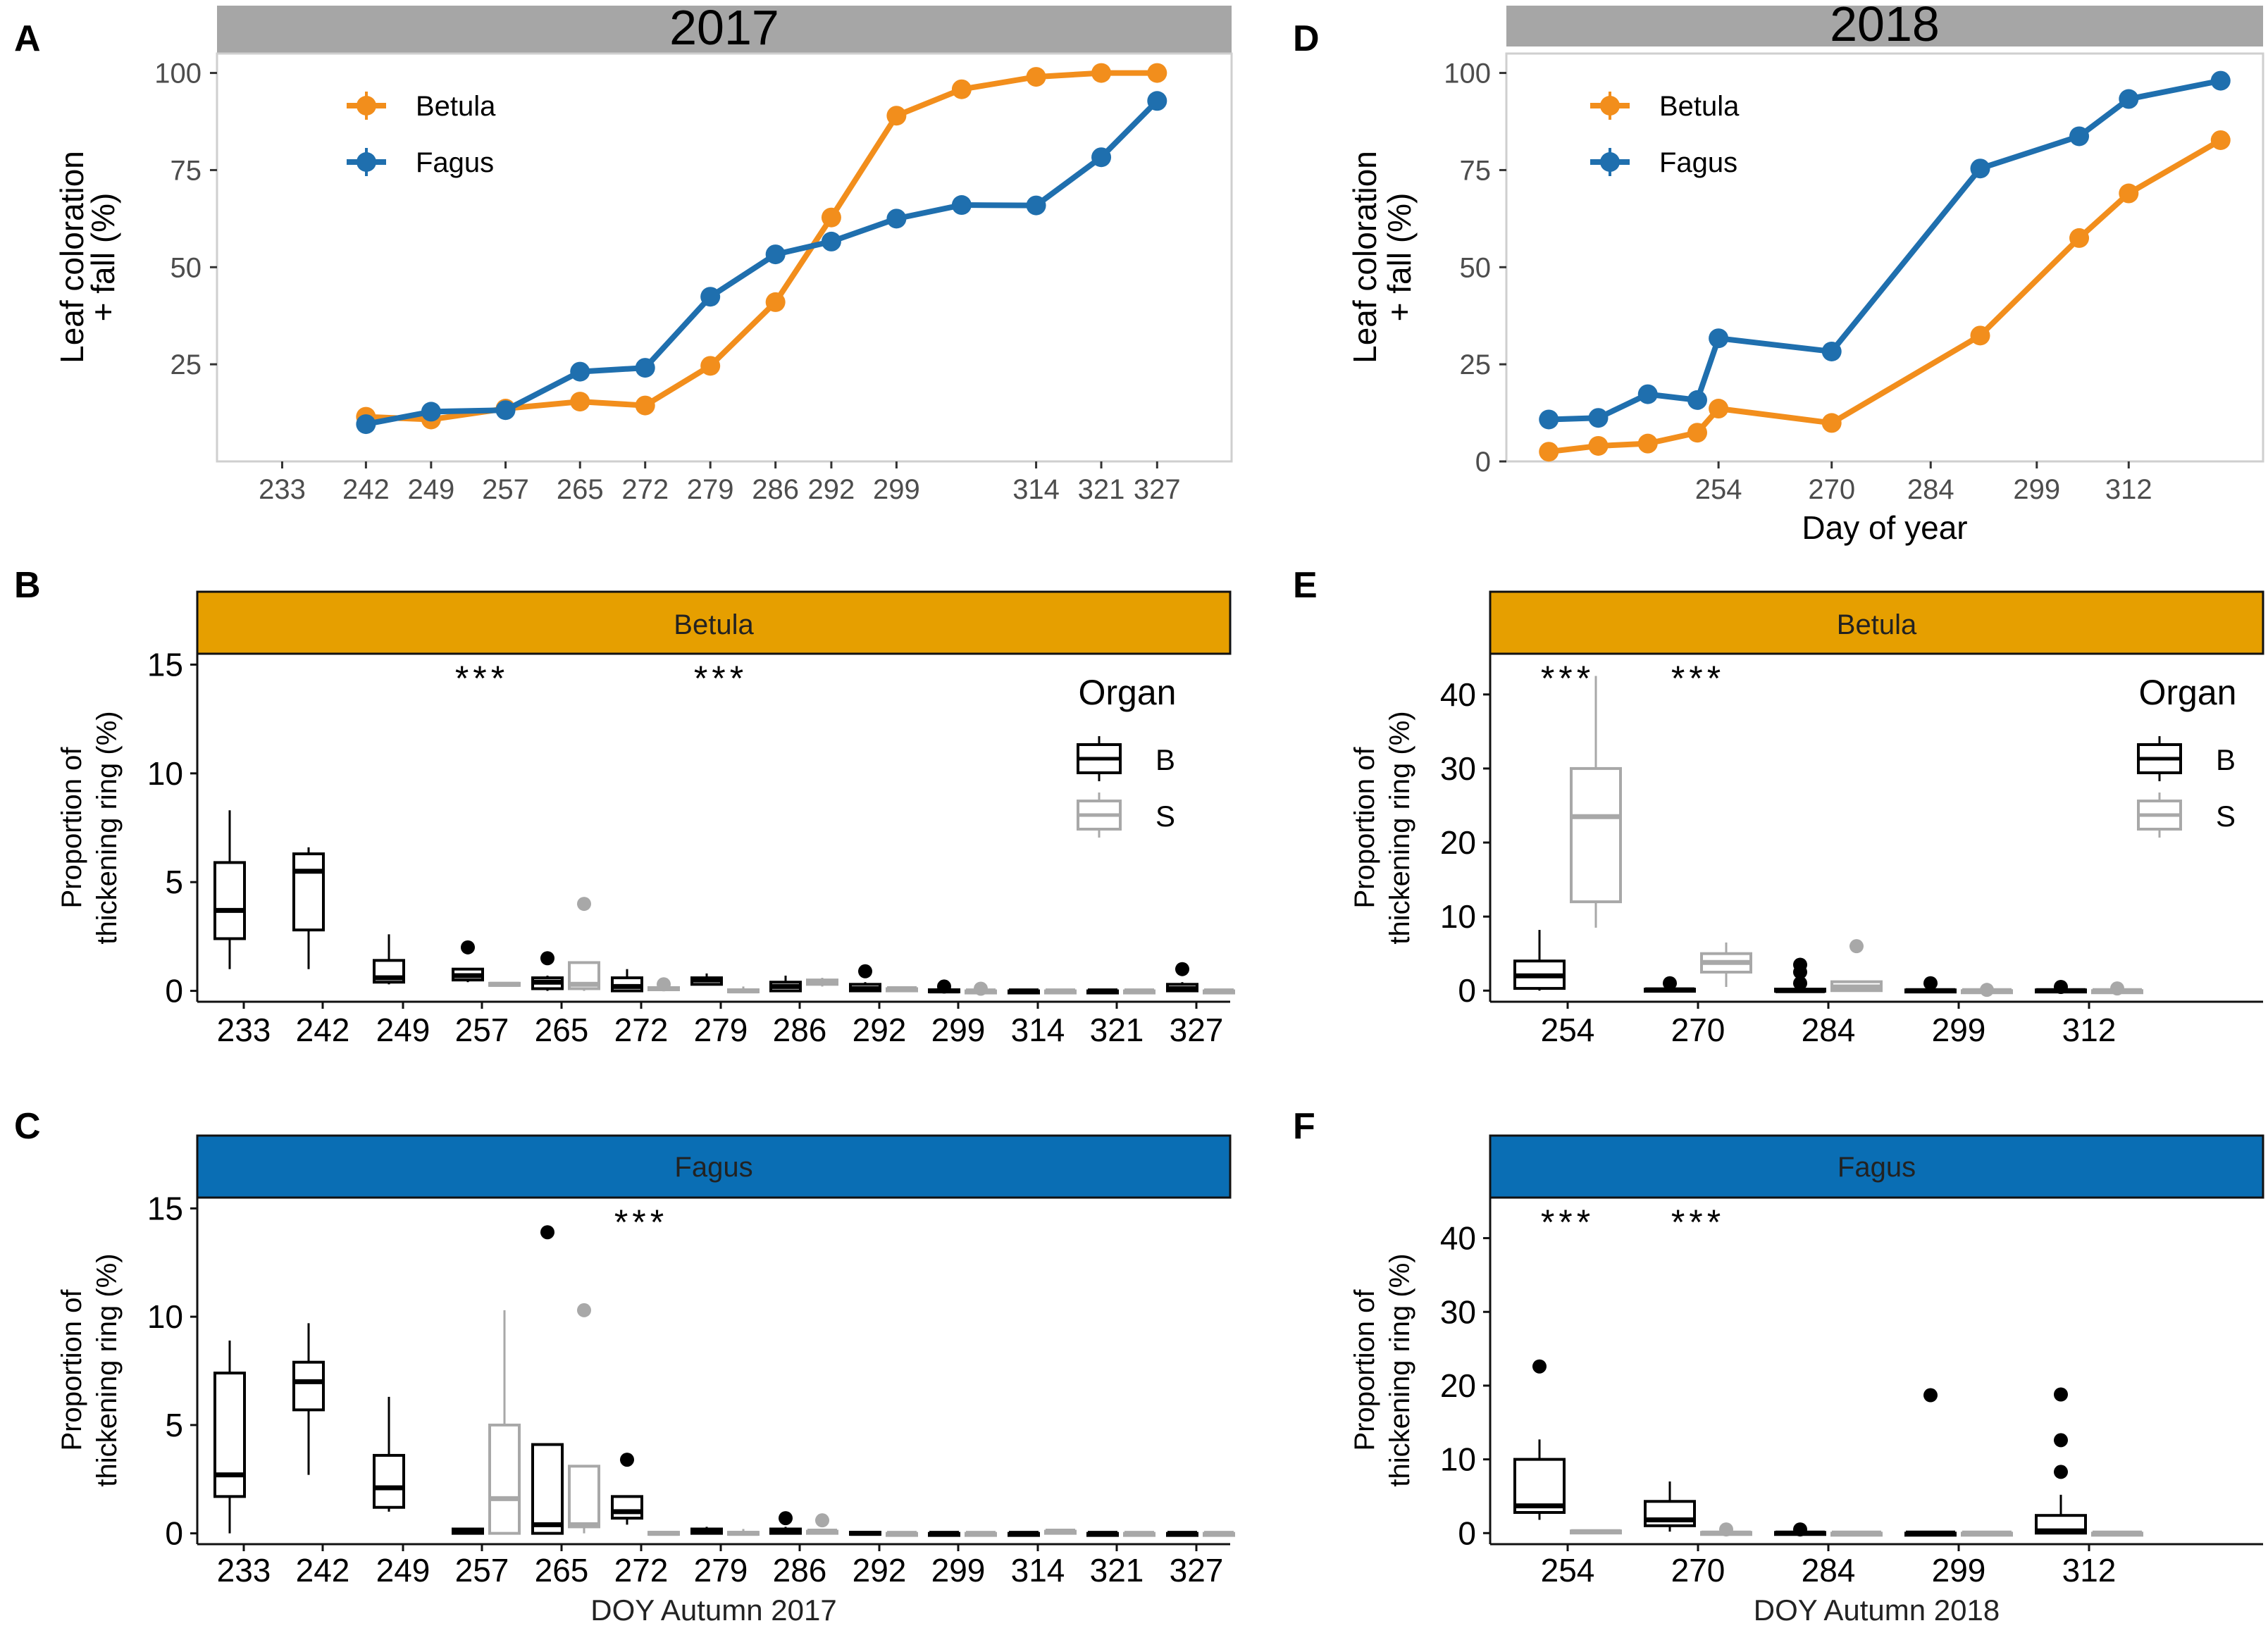  Describe the element at coordinates (366, 106) in the screenshot. I see `legend-marker-betula` at that location.